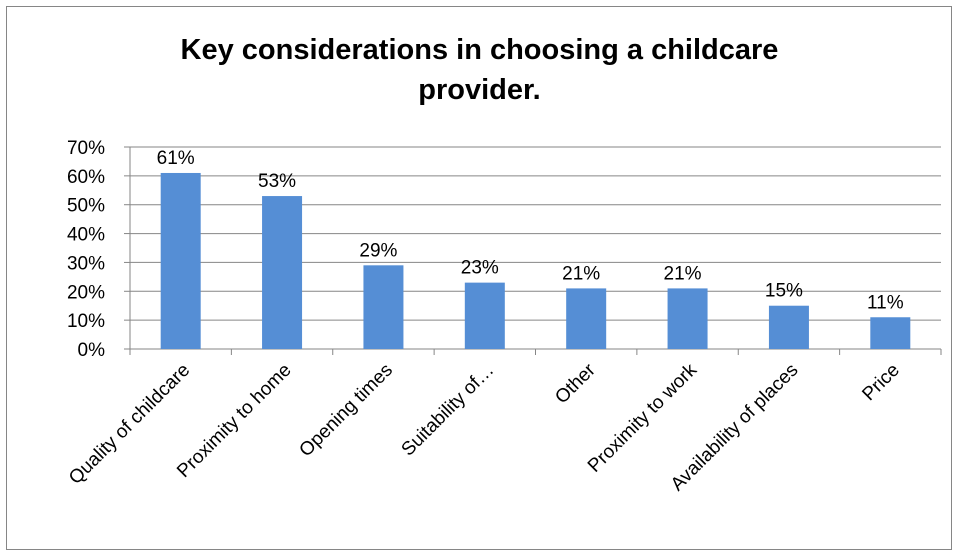  Describe the element at coordinates (345, 410) in the screenshot. I see `x-category-label: Opening times` at that location.